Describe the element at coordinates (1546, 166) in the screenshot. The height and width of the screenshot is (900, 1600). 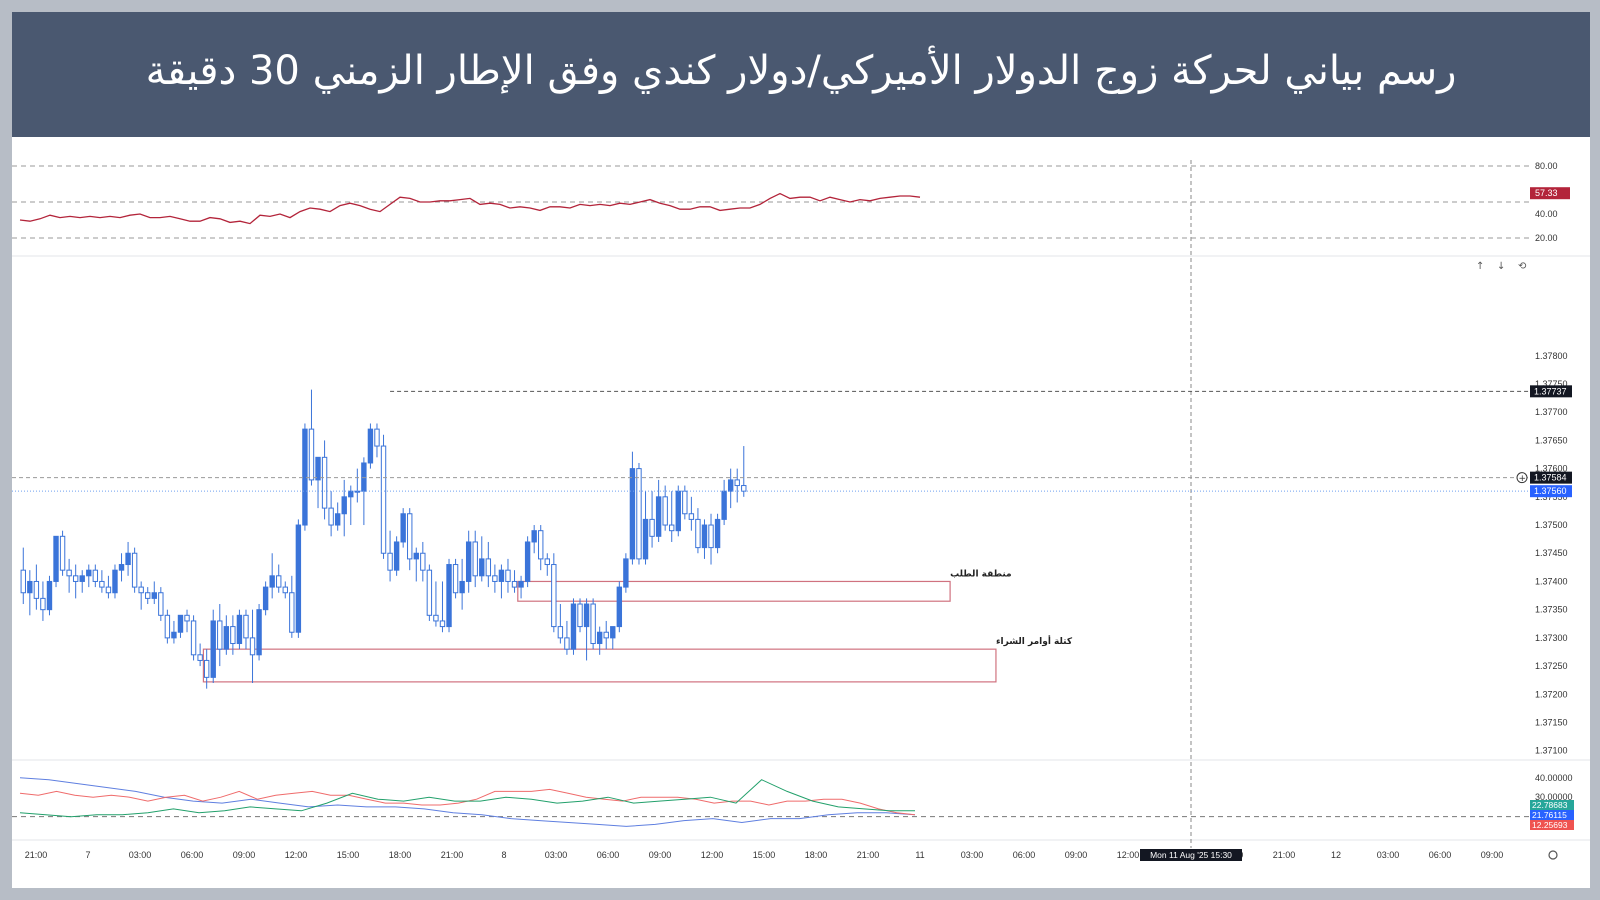
I see `rsi-tick-label: 80.00` at that location.